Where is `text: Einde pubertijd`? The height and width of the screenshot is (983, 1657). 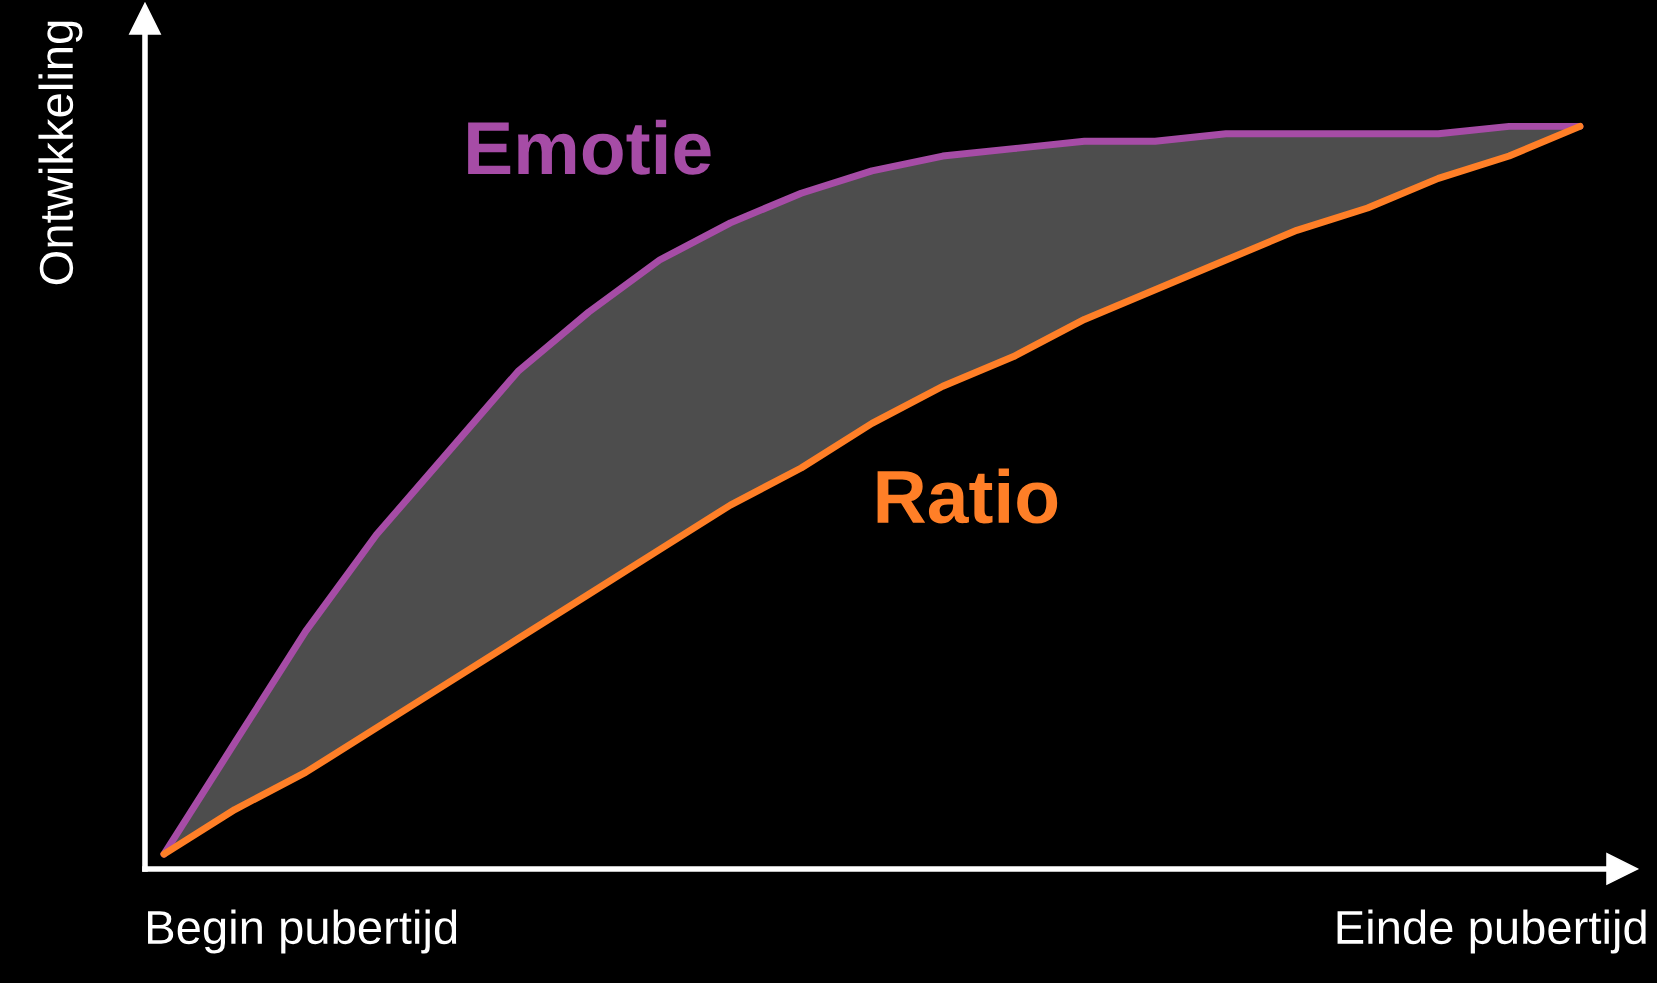
text: Einde pubertijd is located at coordinates (1491, 931).